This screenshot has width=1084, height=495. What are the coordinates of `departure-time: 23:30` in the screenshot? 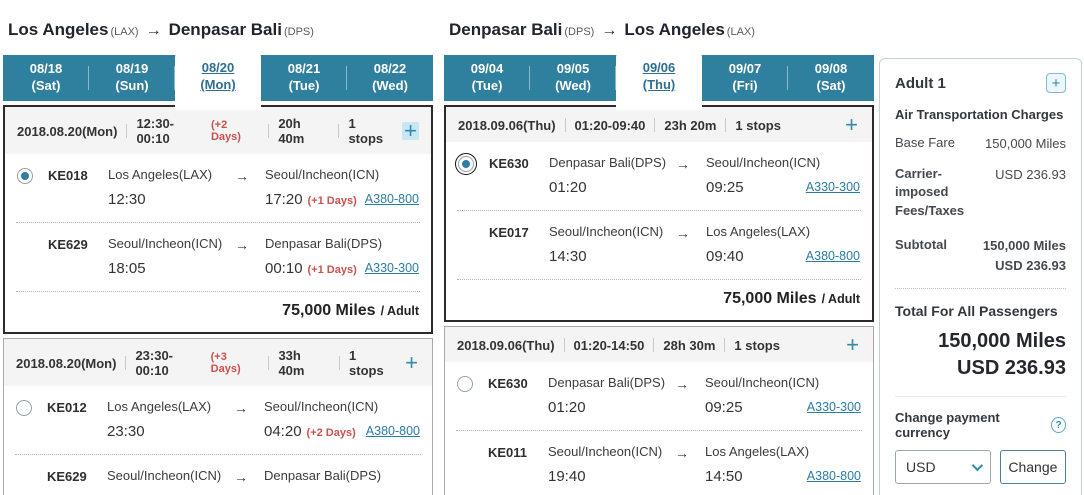 It's located at (126, 431).